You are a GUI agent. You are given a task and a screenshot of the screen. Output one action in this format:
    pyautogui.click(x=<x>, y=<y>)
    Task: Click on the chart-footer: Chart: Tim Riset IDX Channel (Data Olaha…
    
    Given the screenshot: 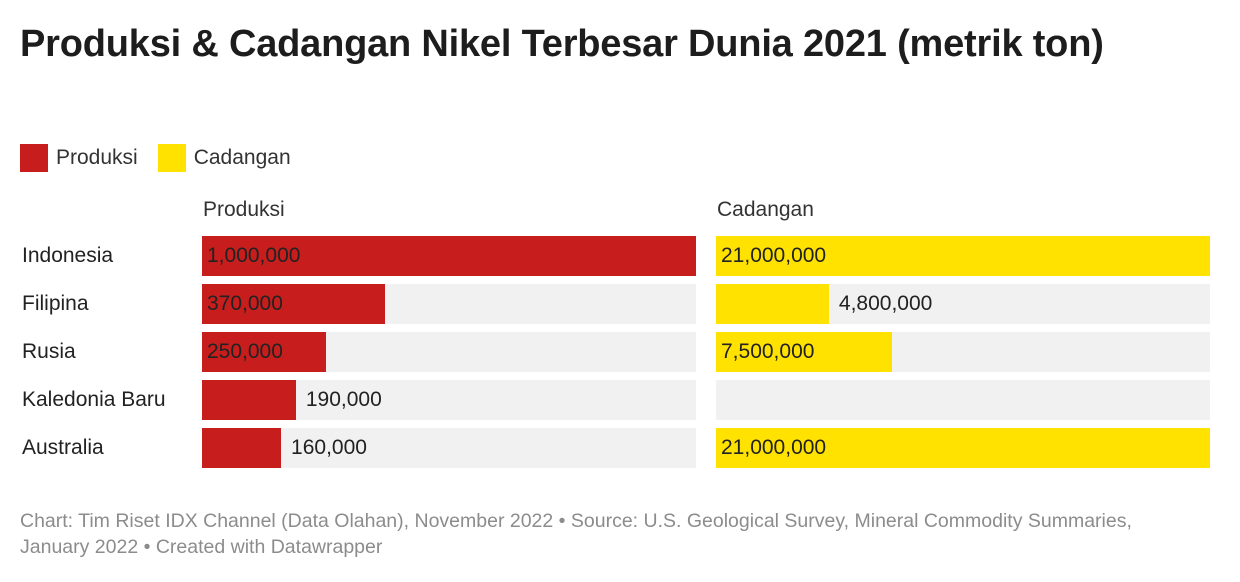 What is the action you would take?
    pyautogui.click(x=576, y=534)
    